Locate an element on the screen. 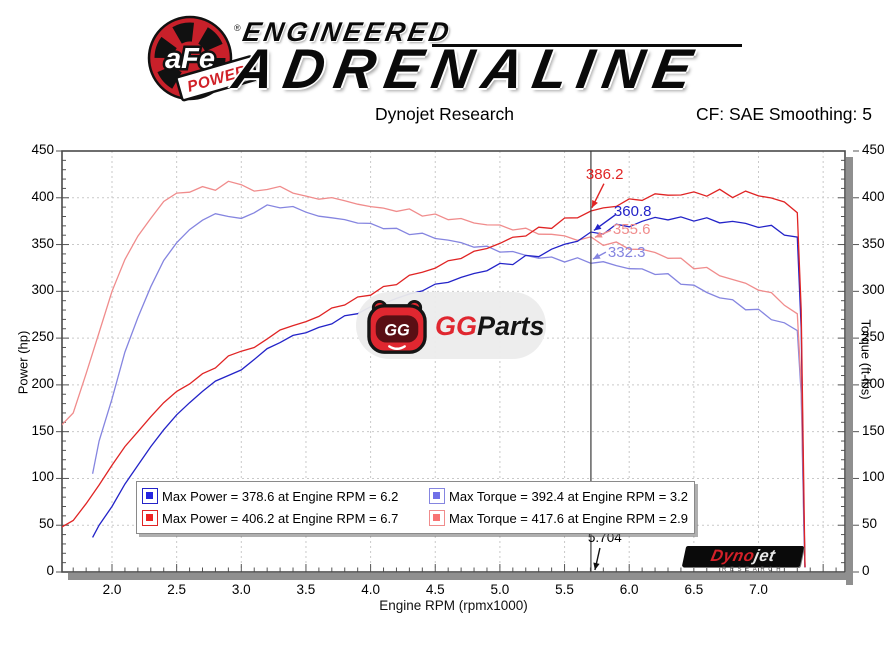 The image size is (889, 656). y-tick-label-left: 300 is located at coordinates (42, 290).